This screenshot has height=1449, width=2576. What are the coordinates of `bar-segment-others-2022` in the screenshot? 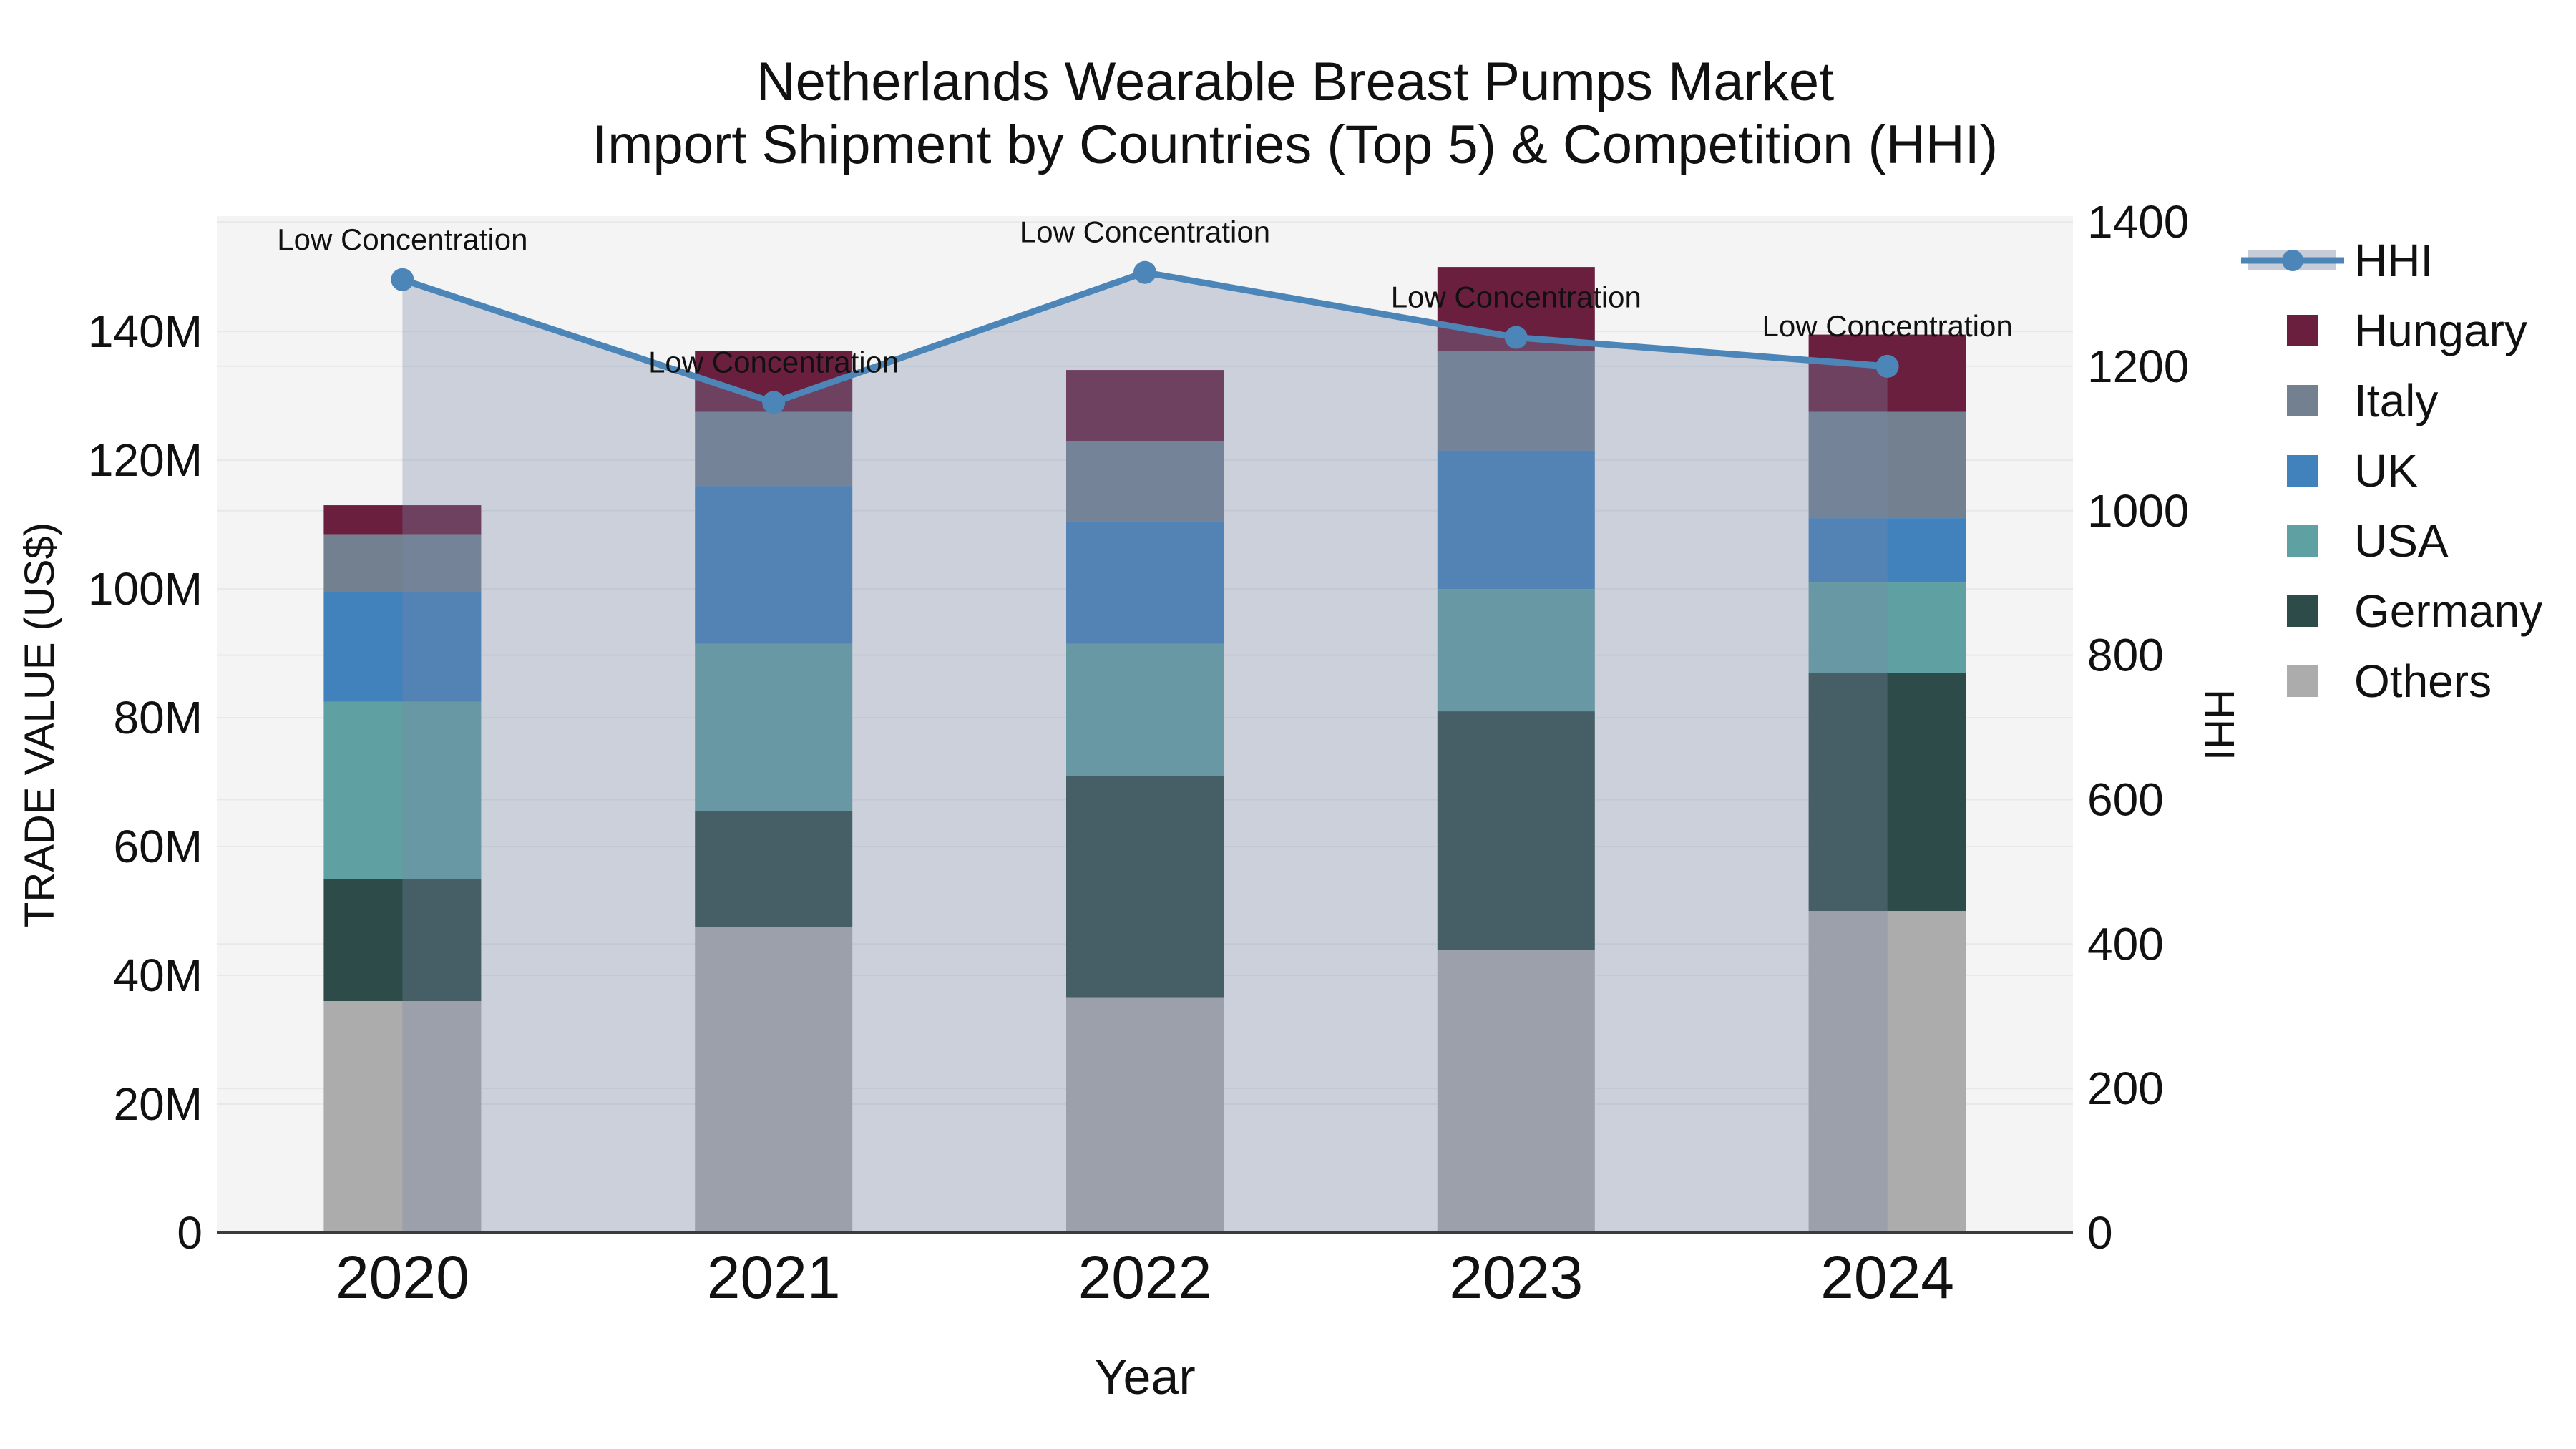 It's located at (1145, 1115).